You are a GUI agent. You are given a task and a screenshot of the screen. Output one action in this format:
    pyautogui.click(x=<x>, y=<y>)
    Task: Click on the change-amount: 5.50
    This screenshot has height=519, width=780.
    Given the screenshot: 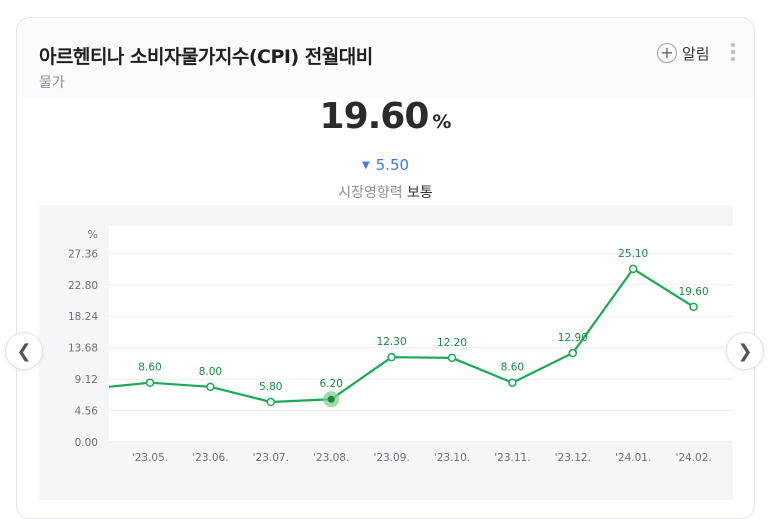 What is the action you would take?
    pyautogui.click(x=392, y=165)
    